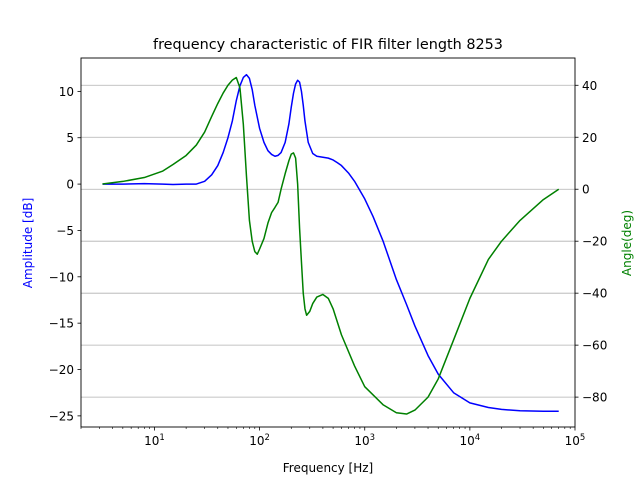 The image size is (640, 484). I want to click on y-right-tick-label: 40, so click(589, 86).